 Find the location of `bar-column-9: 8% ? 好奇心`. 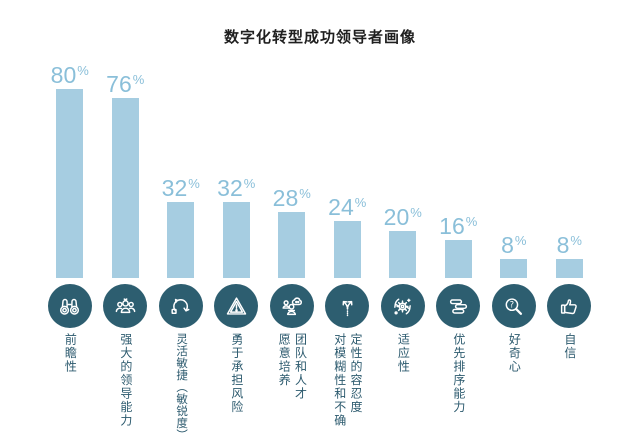

bar-column-9: 8% ? 好奇心 is located at coordinates (514, 250).